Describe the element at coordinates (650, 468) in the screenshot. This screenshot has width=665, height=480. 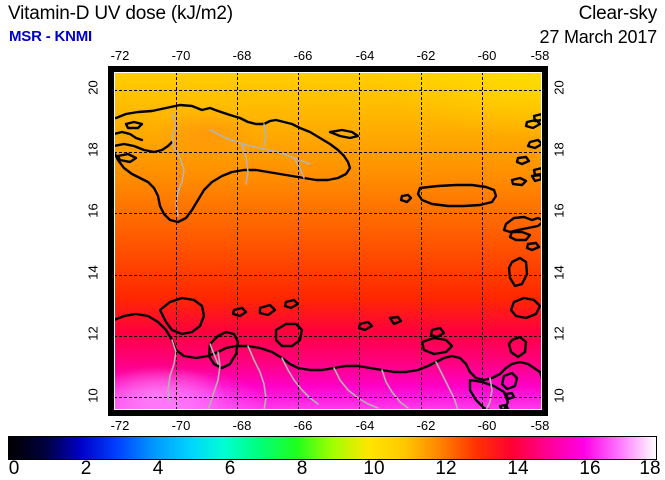
I see `colorbar-tick: 18` at that location.